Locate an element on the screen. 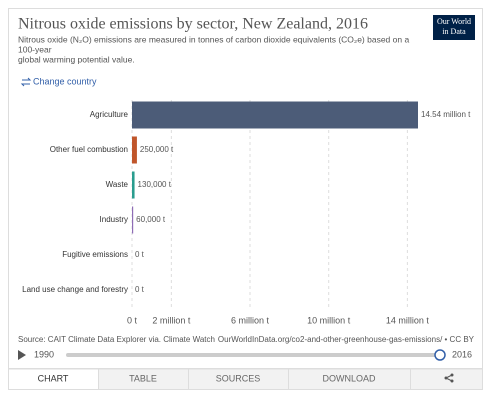  logo-text: Our World is located at coordinates (454, 21).